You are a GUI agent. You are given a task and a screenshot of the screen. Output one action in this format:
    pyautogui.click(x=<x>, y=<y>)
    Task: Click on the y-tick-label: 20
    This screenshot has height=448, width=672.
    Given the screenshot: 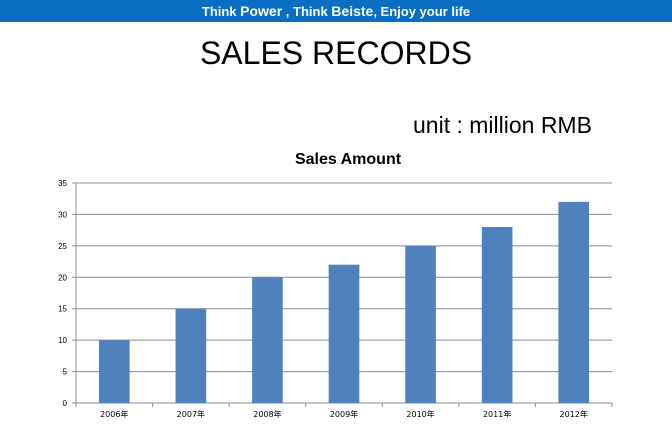 What is the action you would take?
    pyautogui.click(x=62, y=277)
    